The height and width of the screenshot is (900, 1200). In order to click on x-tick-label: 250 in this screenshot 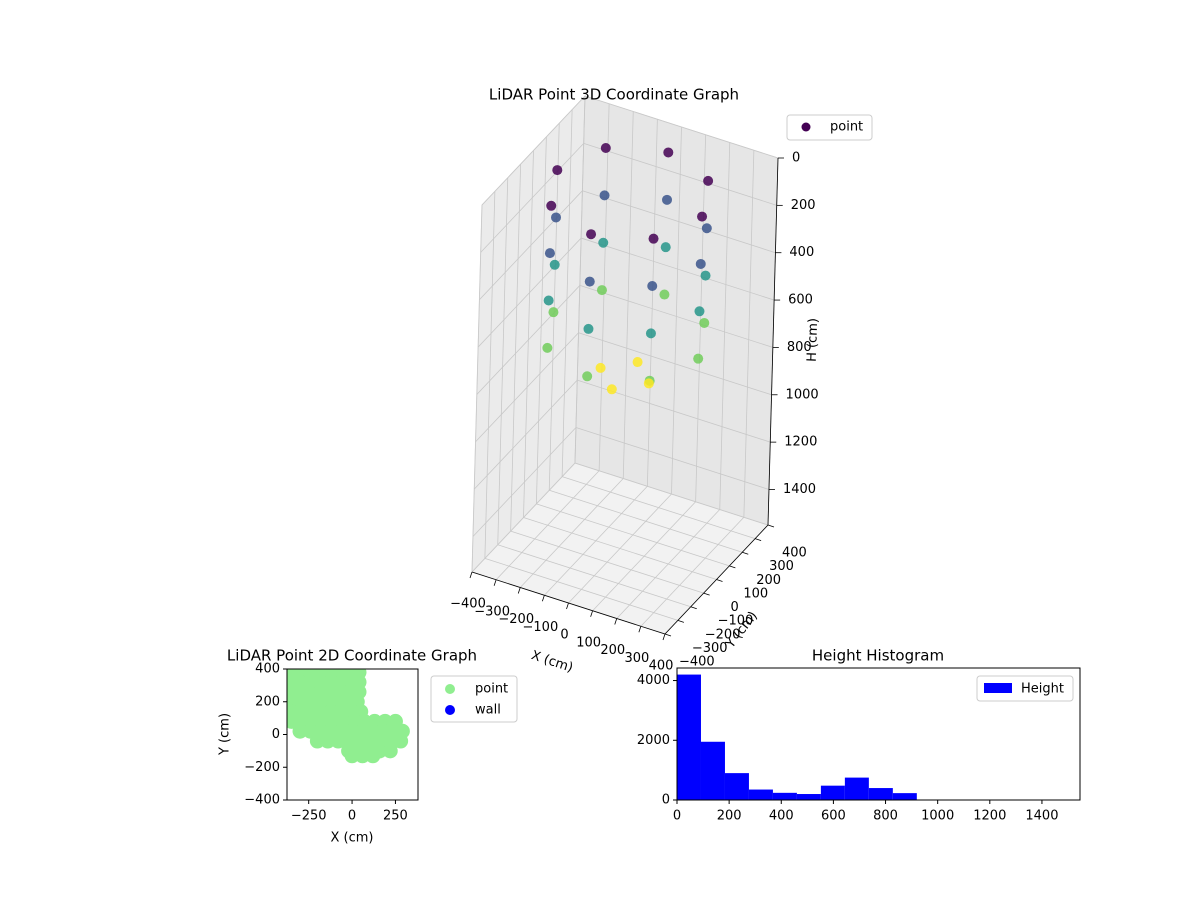, I will do `click(395, 816)`.